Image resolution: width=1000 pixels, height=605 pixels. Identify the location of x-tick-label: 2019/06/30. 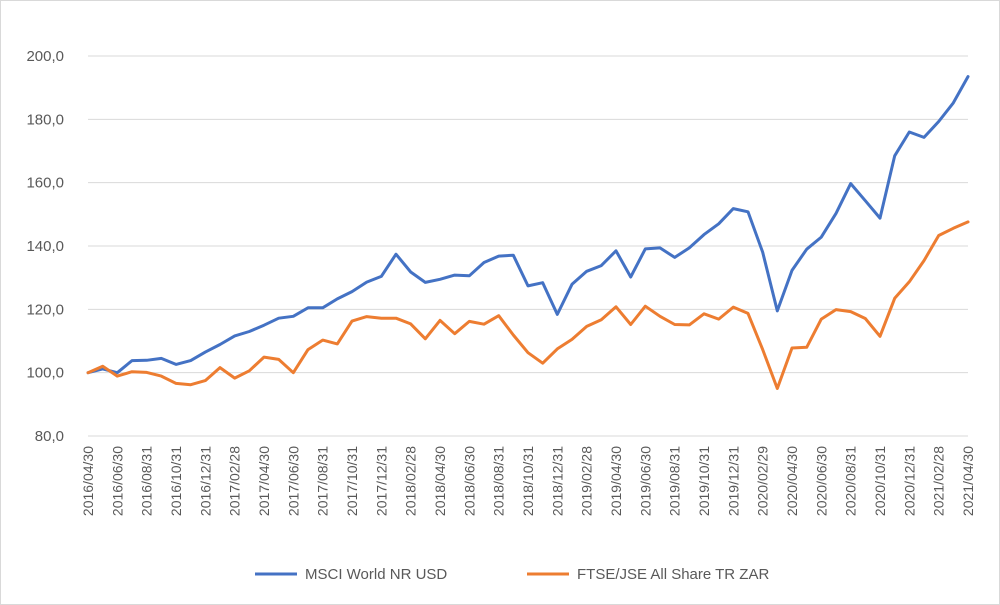
(645, 481).